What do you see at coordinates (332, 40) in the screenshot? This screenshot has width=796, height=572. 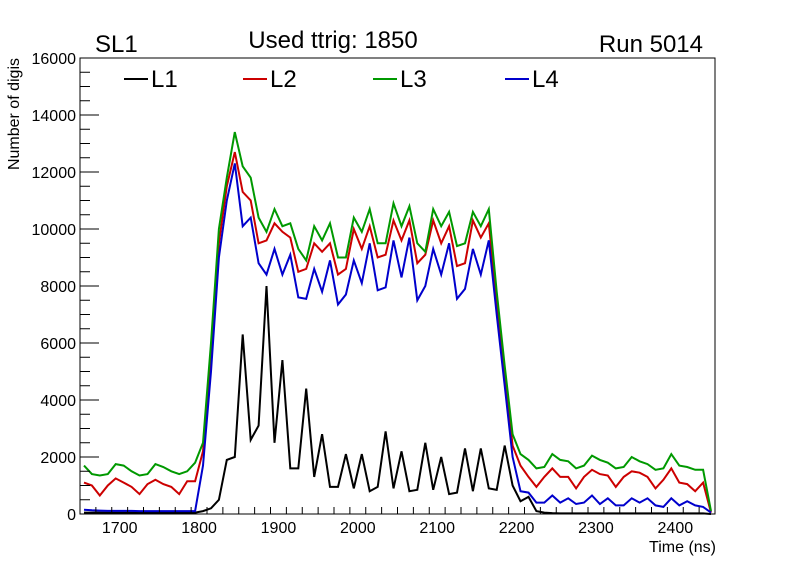 I see `chart-title: Used ttrig: 1850` at bounding box center [332, 40].